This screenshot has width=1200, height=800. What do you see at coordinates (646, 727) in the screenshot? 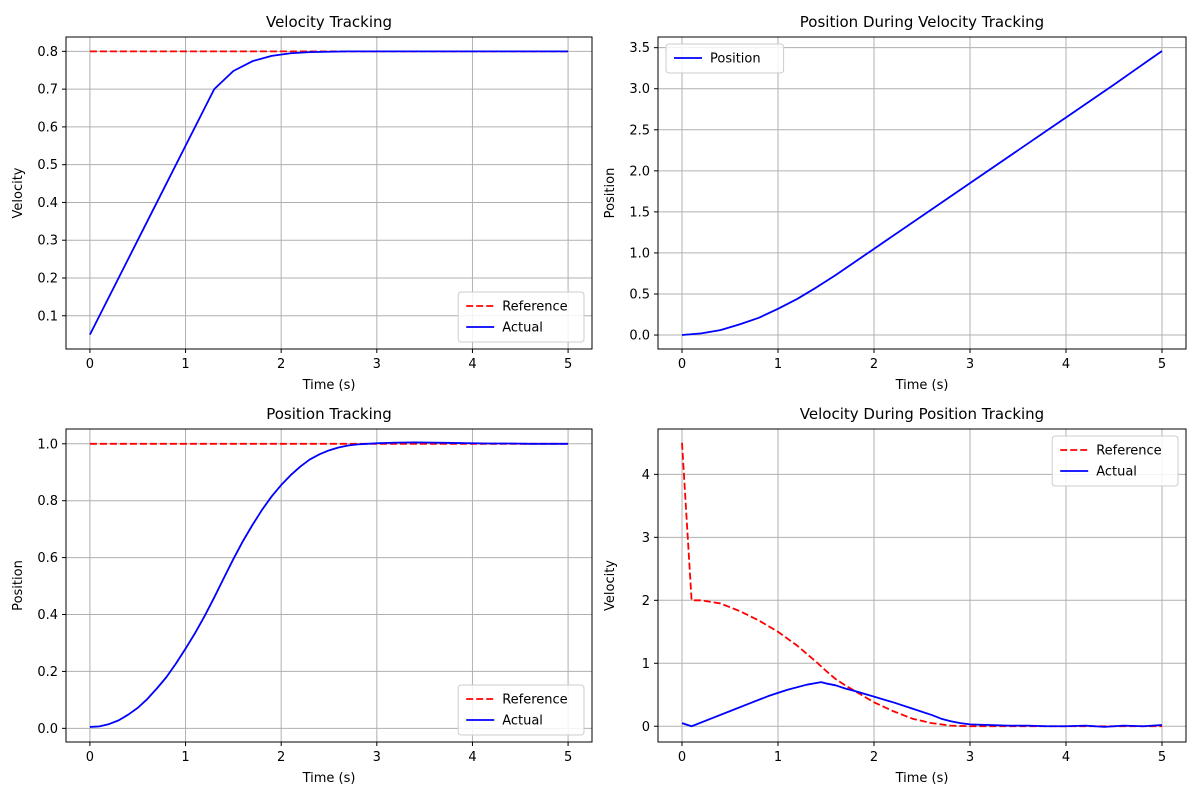
I see `y-tick-label: 0` at bounding box center [646, 727].